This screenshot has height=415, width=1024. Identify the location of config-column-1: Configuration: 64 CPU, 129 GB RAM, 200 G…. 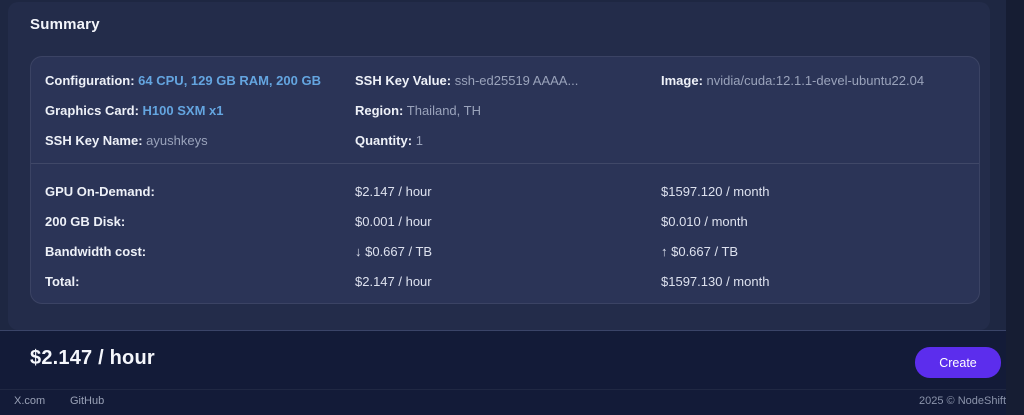
(200, 111).